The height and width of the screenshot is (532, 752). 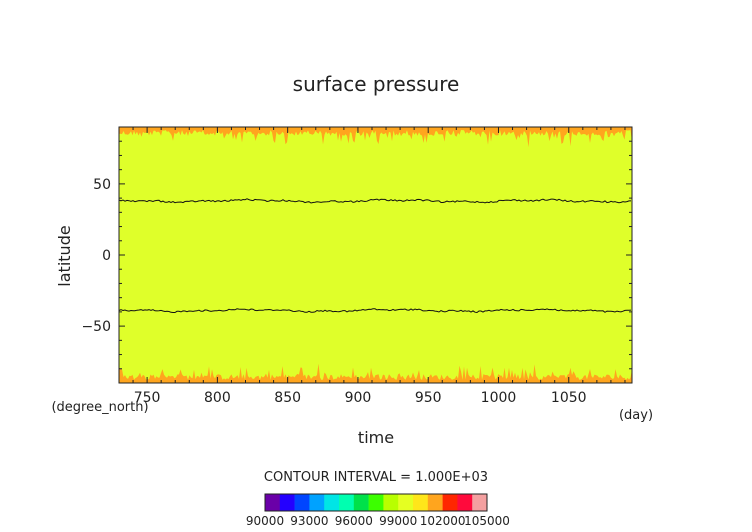 I want to click on colorbar-label: 90000, so click(x=265, y=521).